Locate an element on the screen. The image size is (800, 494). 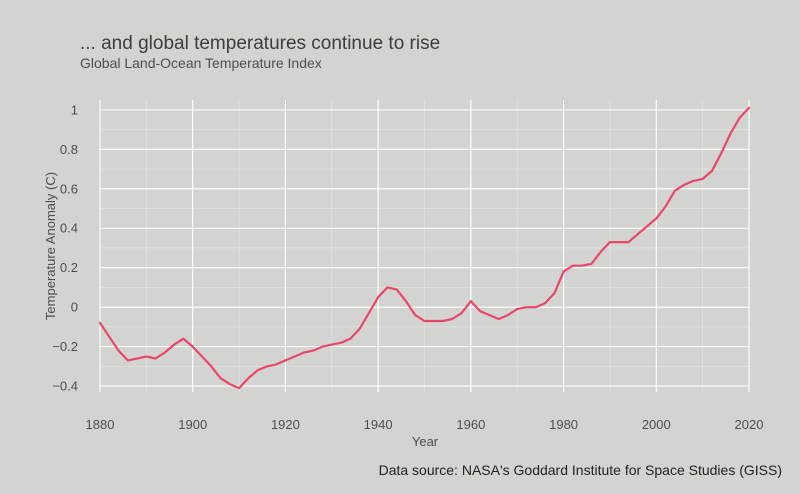
y-tick-label: 0.6 is located at coordinates (69, 188).